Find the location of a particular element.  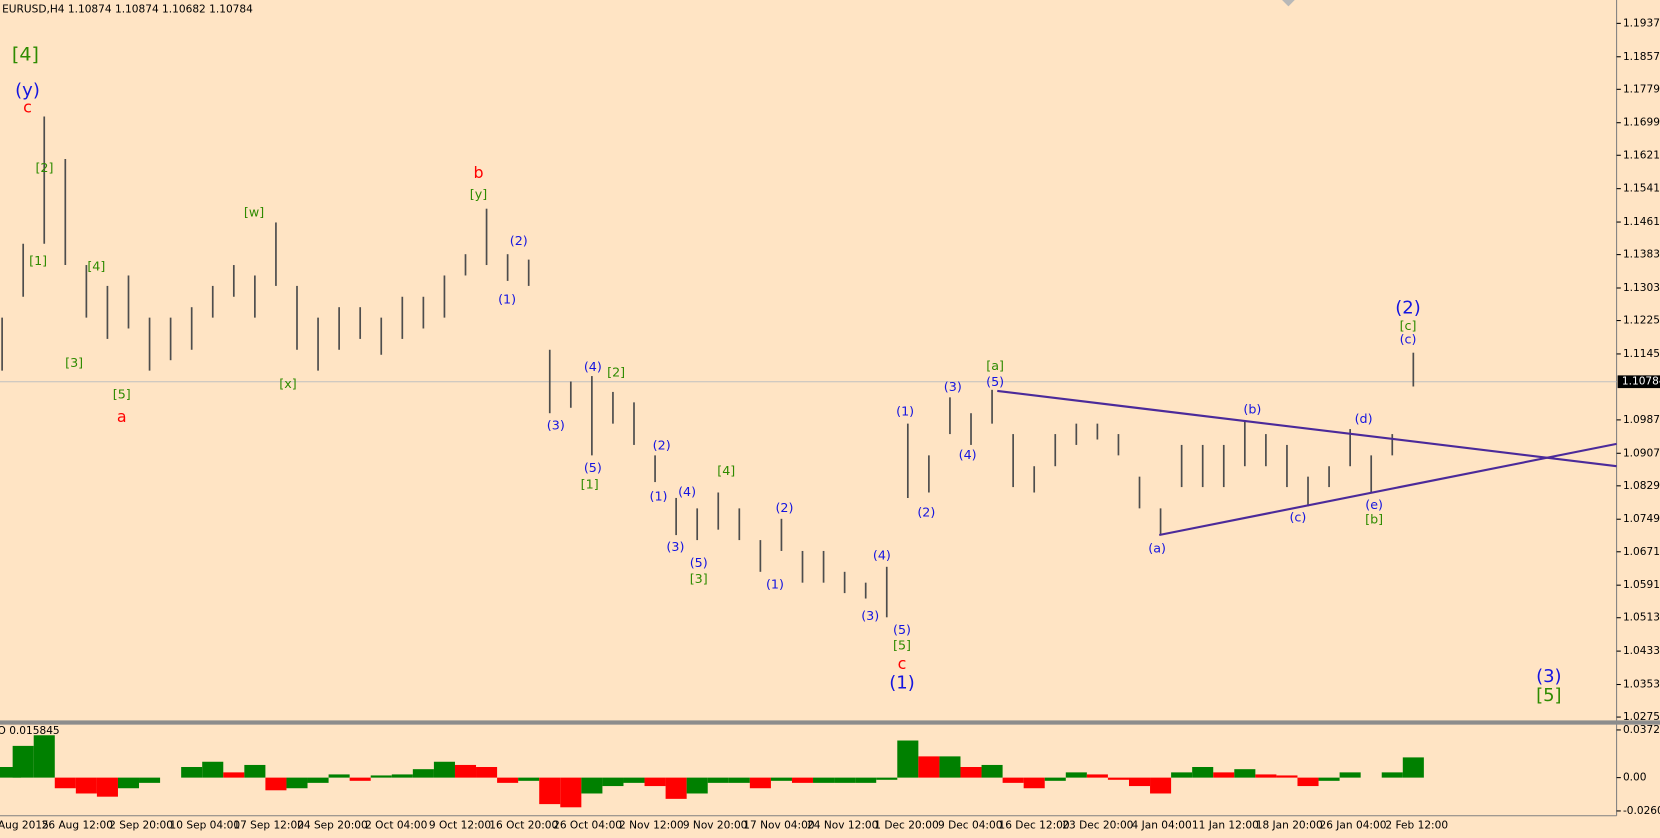

x-tick-label: 9 Nov 20:00 is located at coordinates (715, 825).